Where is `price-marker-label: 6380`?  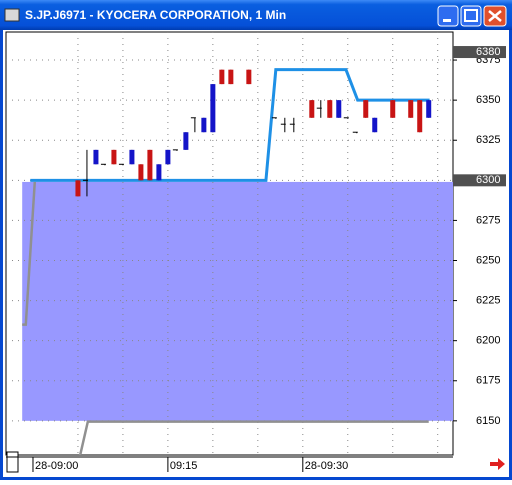
price-marker-label: 6380 is located at coordinates (488, 52).